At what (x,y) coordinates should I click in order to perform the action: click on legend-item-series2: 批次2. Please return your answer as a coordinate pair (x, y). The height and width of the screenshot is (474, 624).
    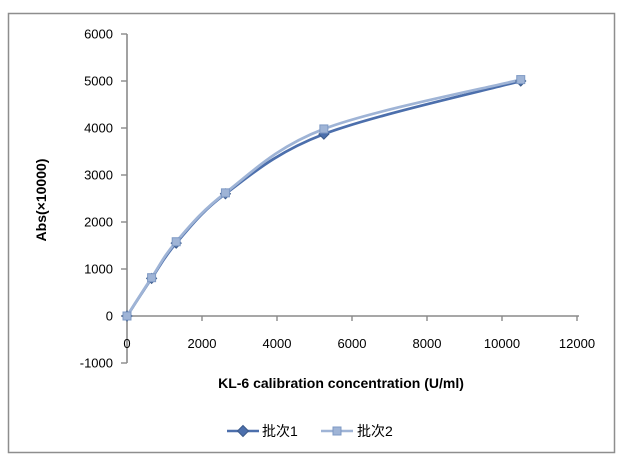
    Looking at the image, I should click on (357, 431).